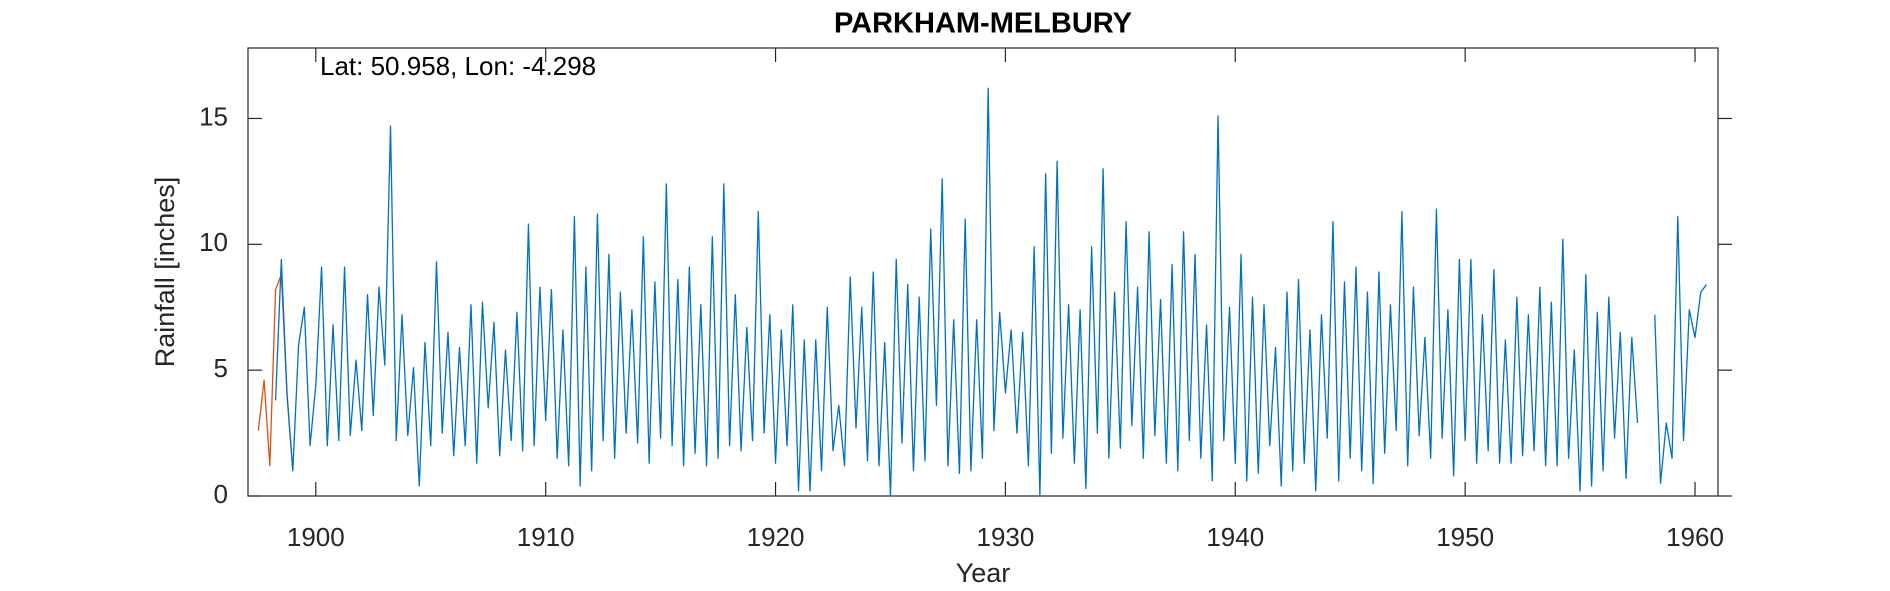 This screenshot has height=591, width=1890. What do you see at coordinates (1235, 537) in the screenshot?
I see `x-tick-label: 1940` at bounding box center [1235, 537].